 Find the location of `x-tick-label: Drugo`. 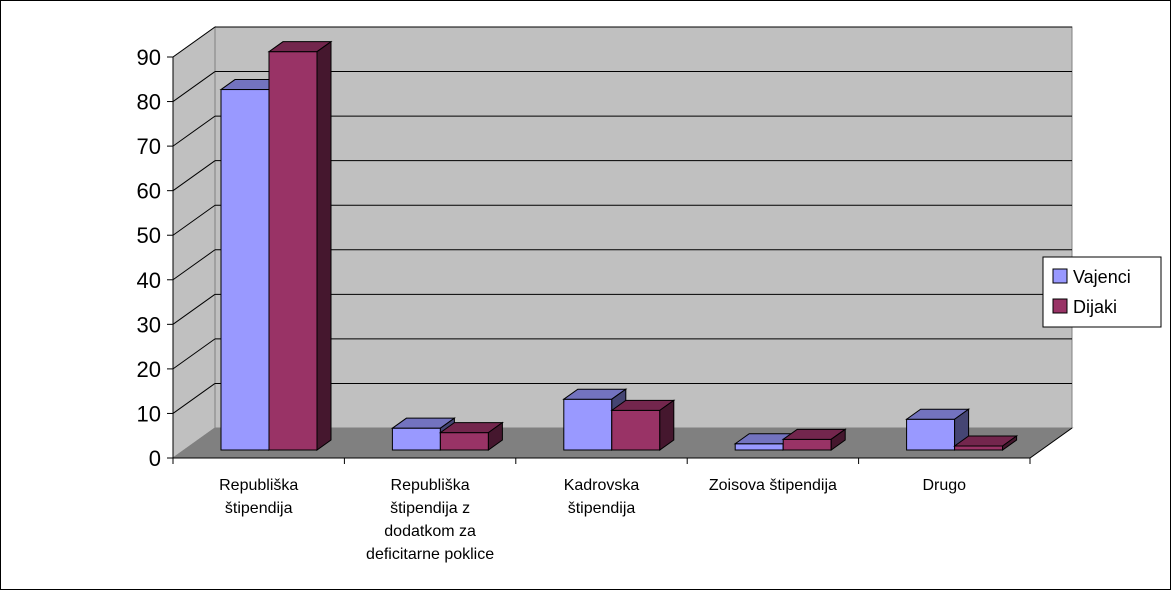

x-tick-label: Drugo is located at coordinates (945, 485).